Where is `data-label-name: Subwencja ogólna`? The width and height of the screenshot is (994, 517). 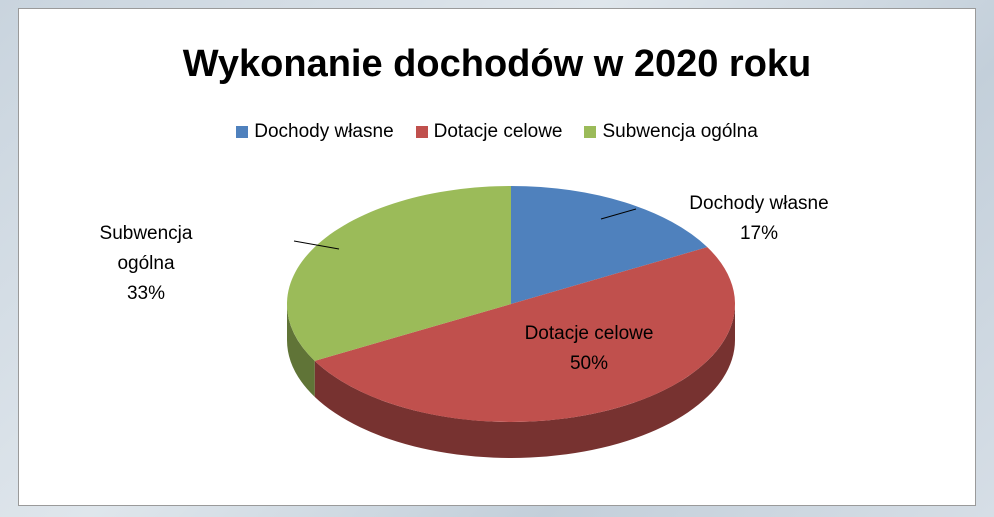 data-label-name: Subwencja ogólna is located at coordinates (146, 248).